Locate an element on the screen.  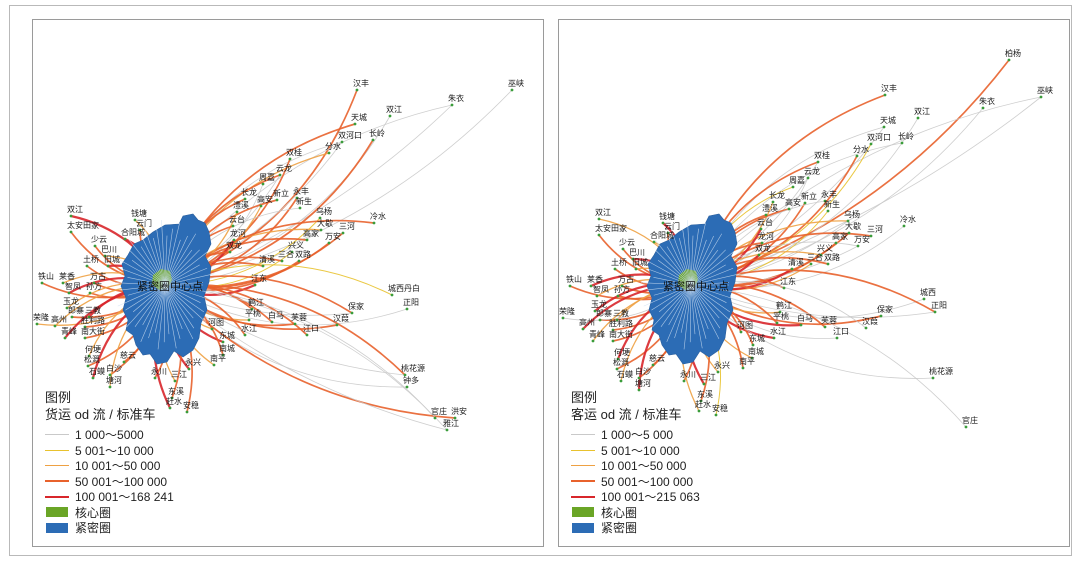
legend-item-label: 1 000～5 000 is located at coordinates (637, 435).